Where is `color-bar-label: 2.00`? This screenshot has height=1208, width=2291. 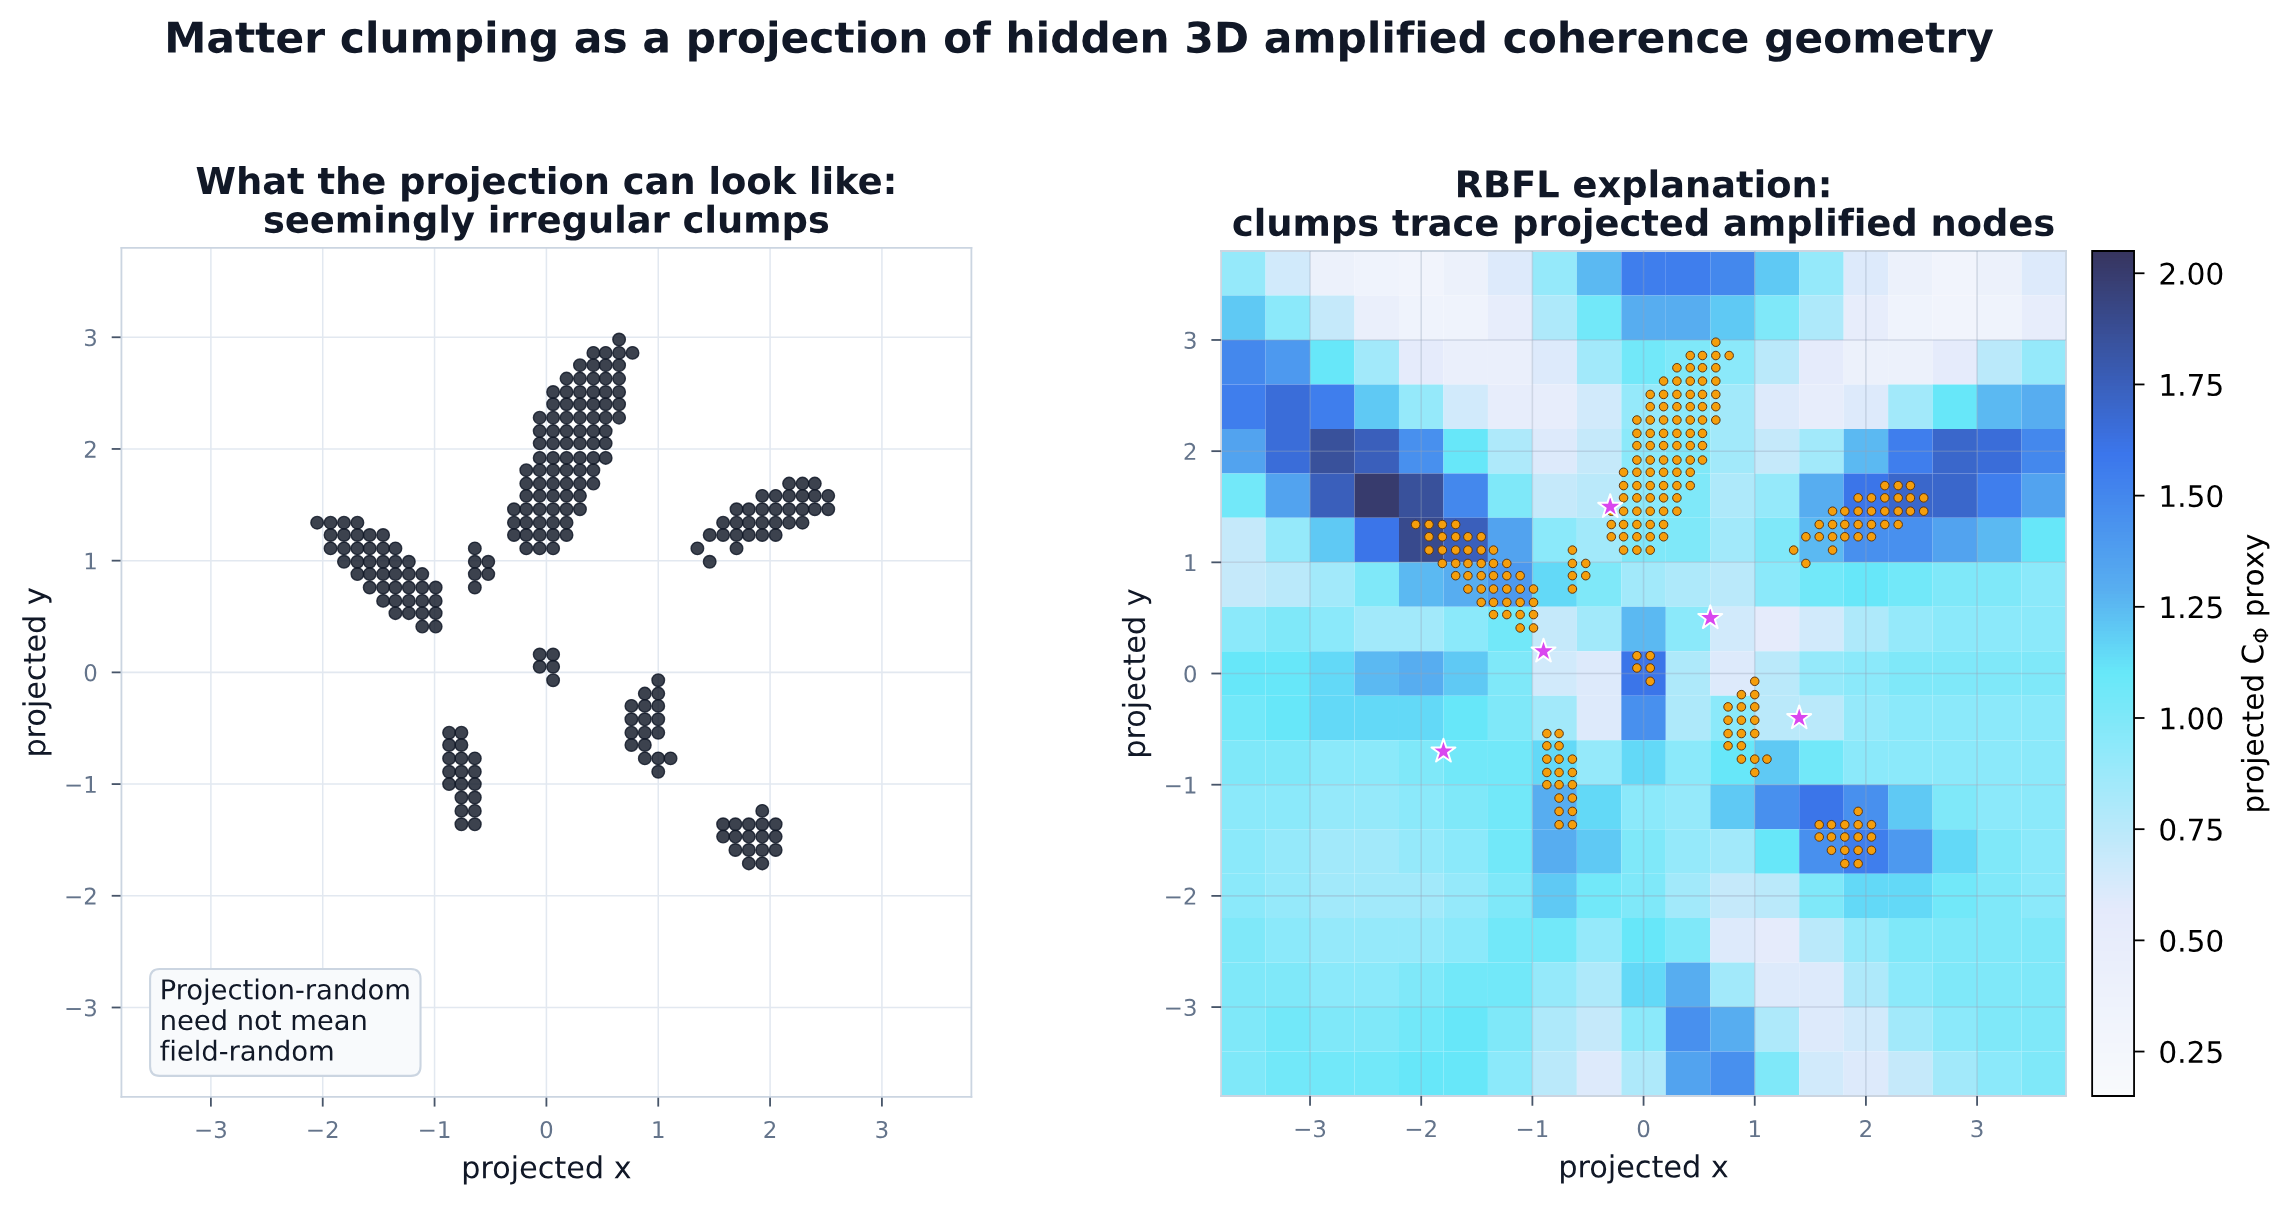 color-bar-label: 2.00 is located at coordinates (2191, 273).